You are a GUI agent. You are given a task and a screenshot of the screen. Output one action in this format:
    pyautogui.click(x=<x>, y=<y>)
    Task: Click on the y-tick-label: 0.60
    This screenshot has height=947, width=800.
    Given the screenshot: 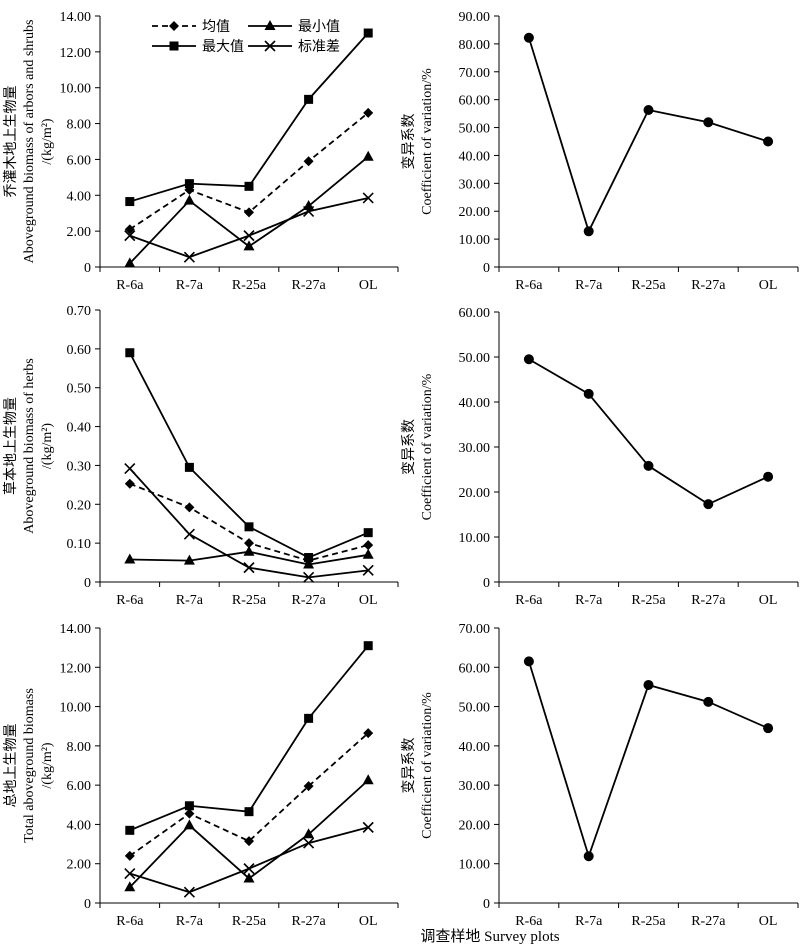 What is the action you would take?
    pyautogui.click(x=79, y=350)
    